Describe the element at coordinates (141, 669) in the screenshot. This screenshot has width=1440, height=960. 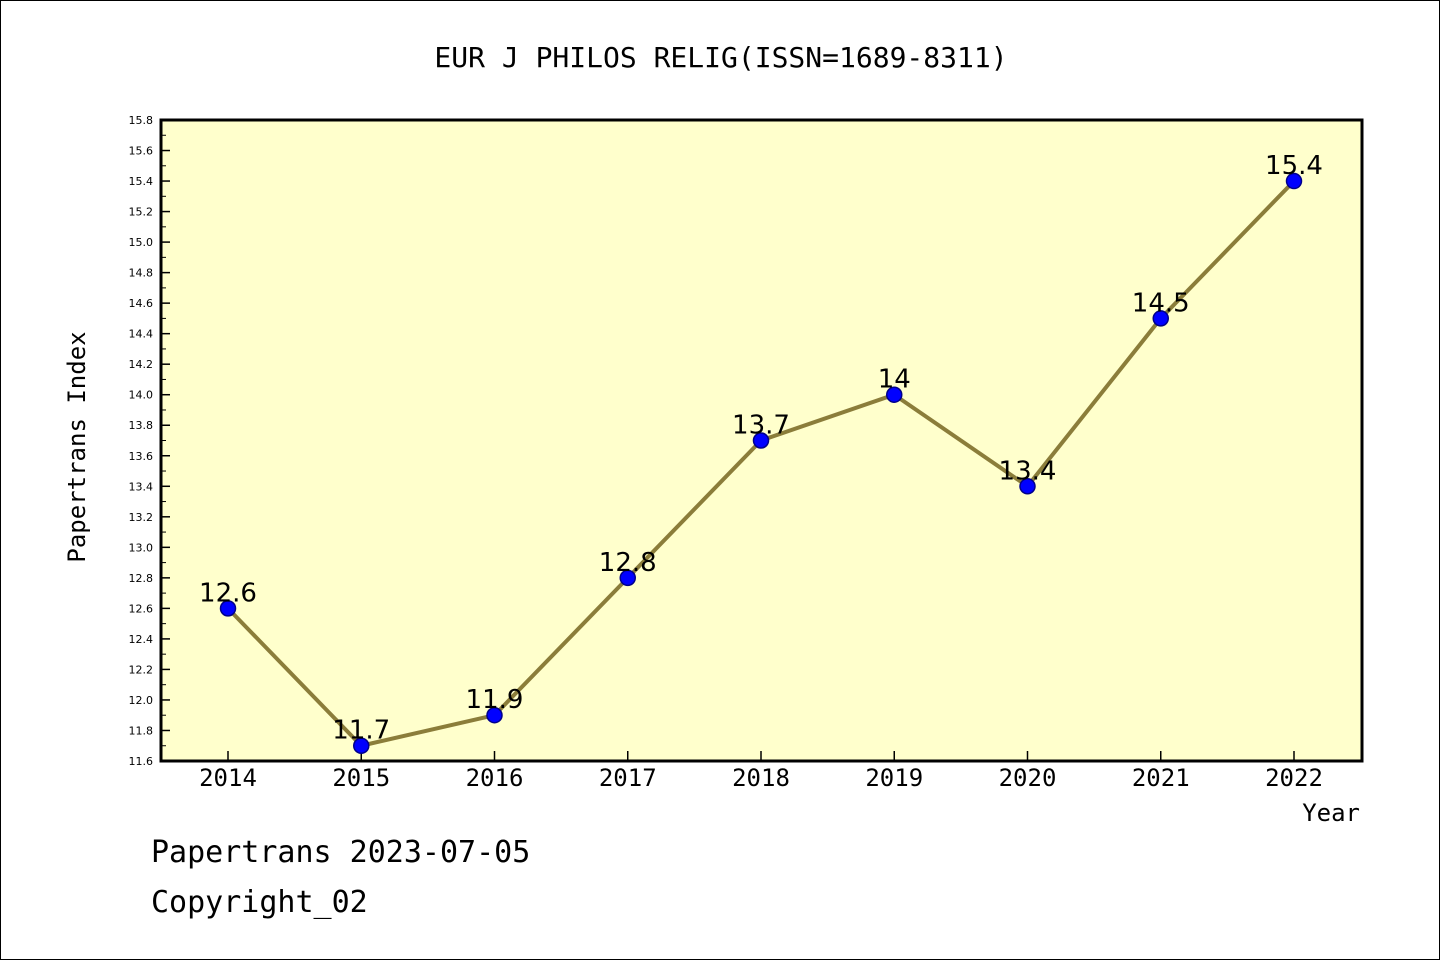
I see `y-tick-label: 12.2` at that location.